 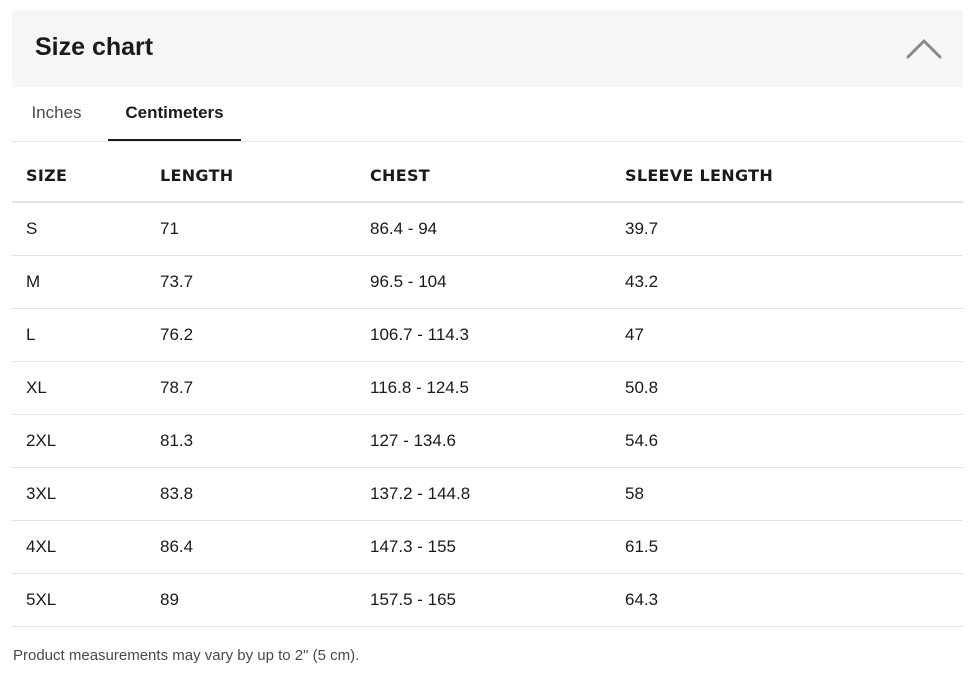 I want to click on cell-length: 71, so click(x=251, y=229).